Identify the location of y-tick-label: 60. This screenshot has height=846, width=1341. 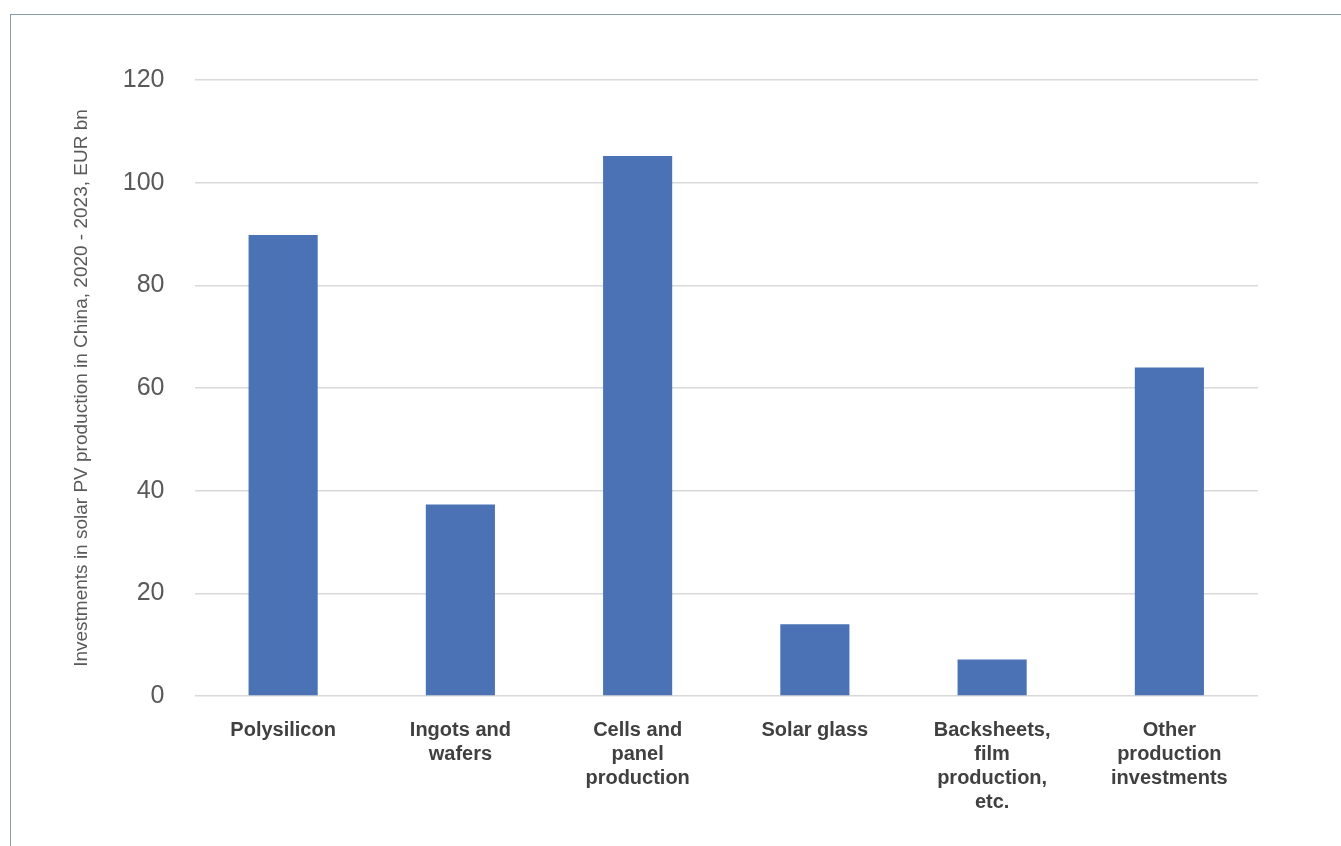
(150, 385).